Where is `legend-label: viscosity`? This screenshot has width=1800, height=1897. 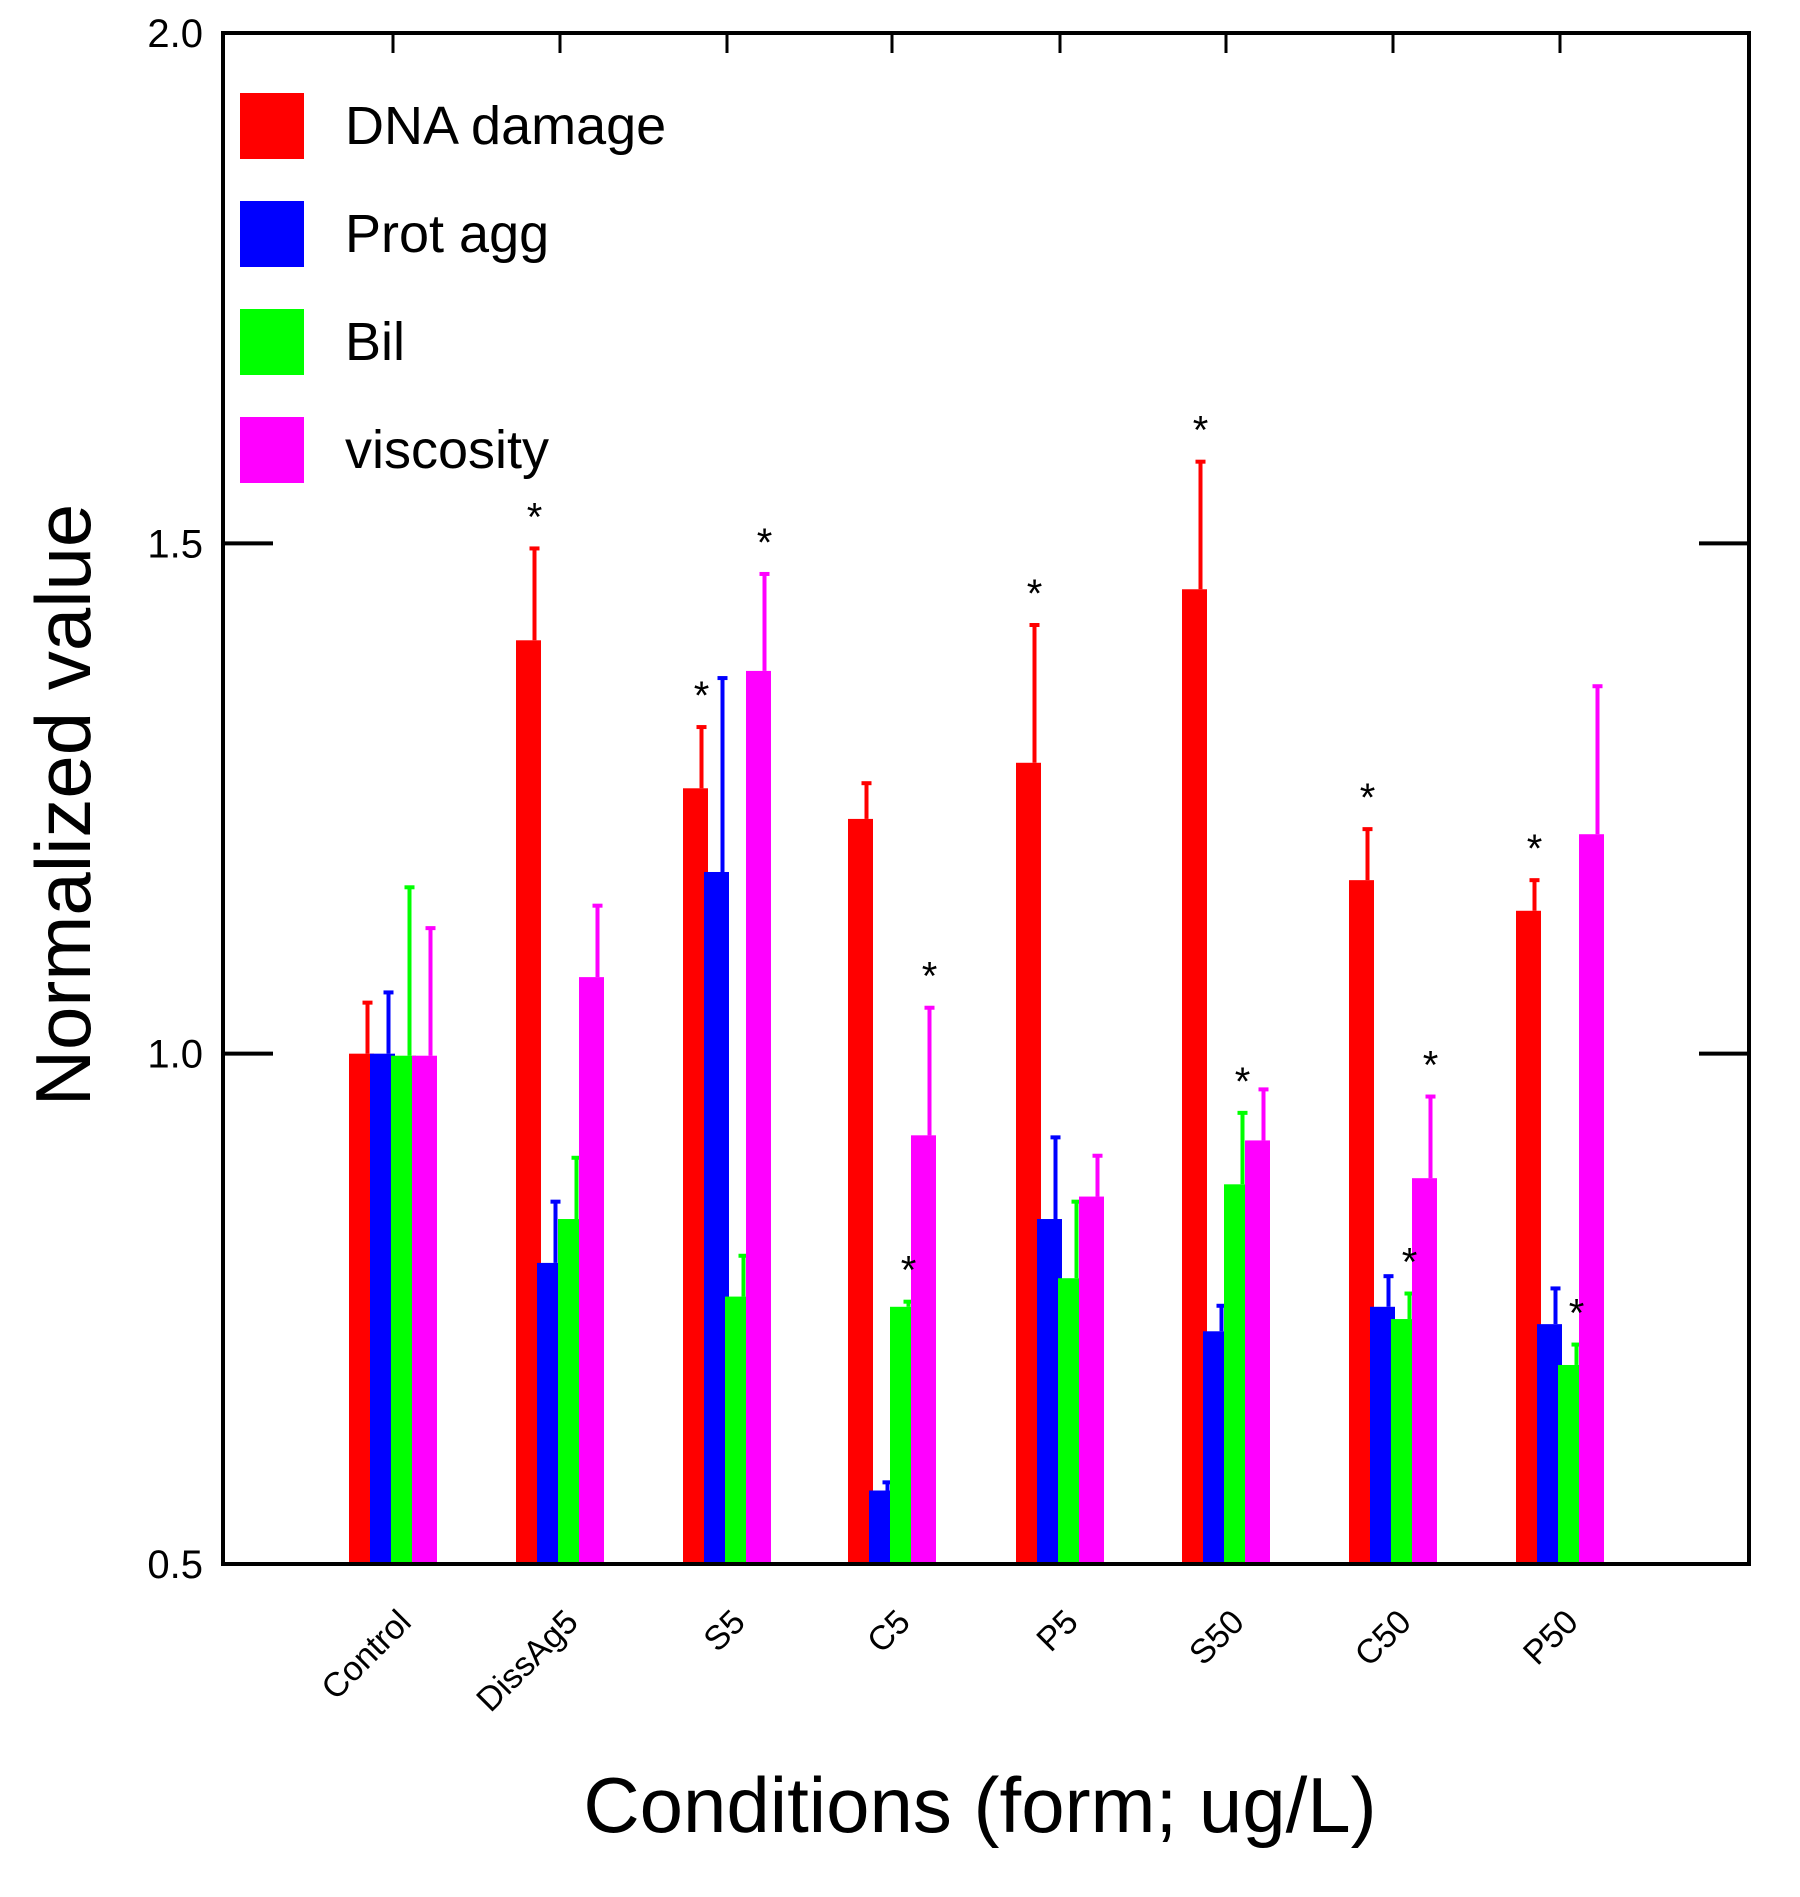 legend-label: viscosity is located at coordinates (447, 450).